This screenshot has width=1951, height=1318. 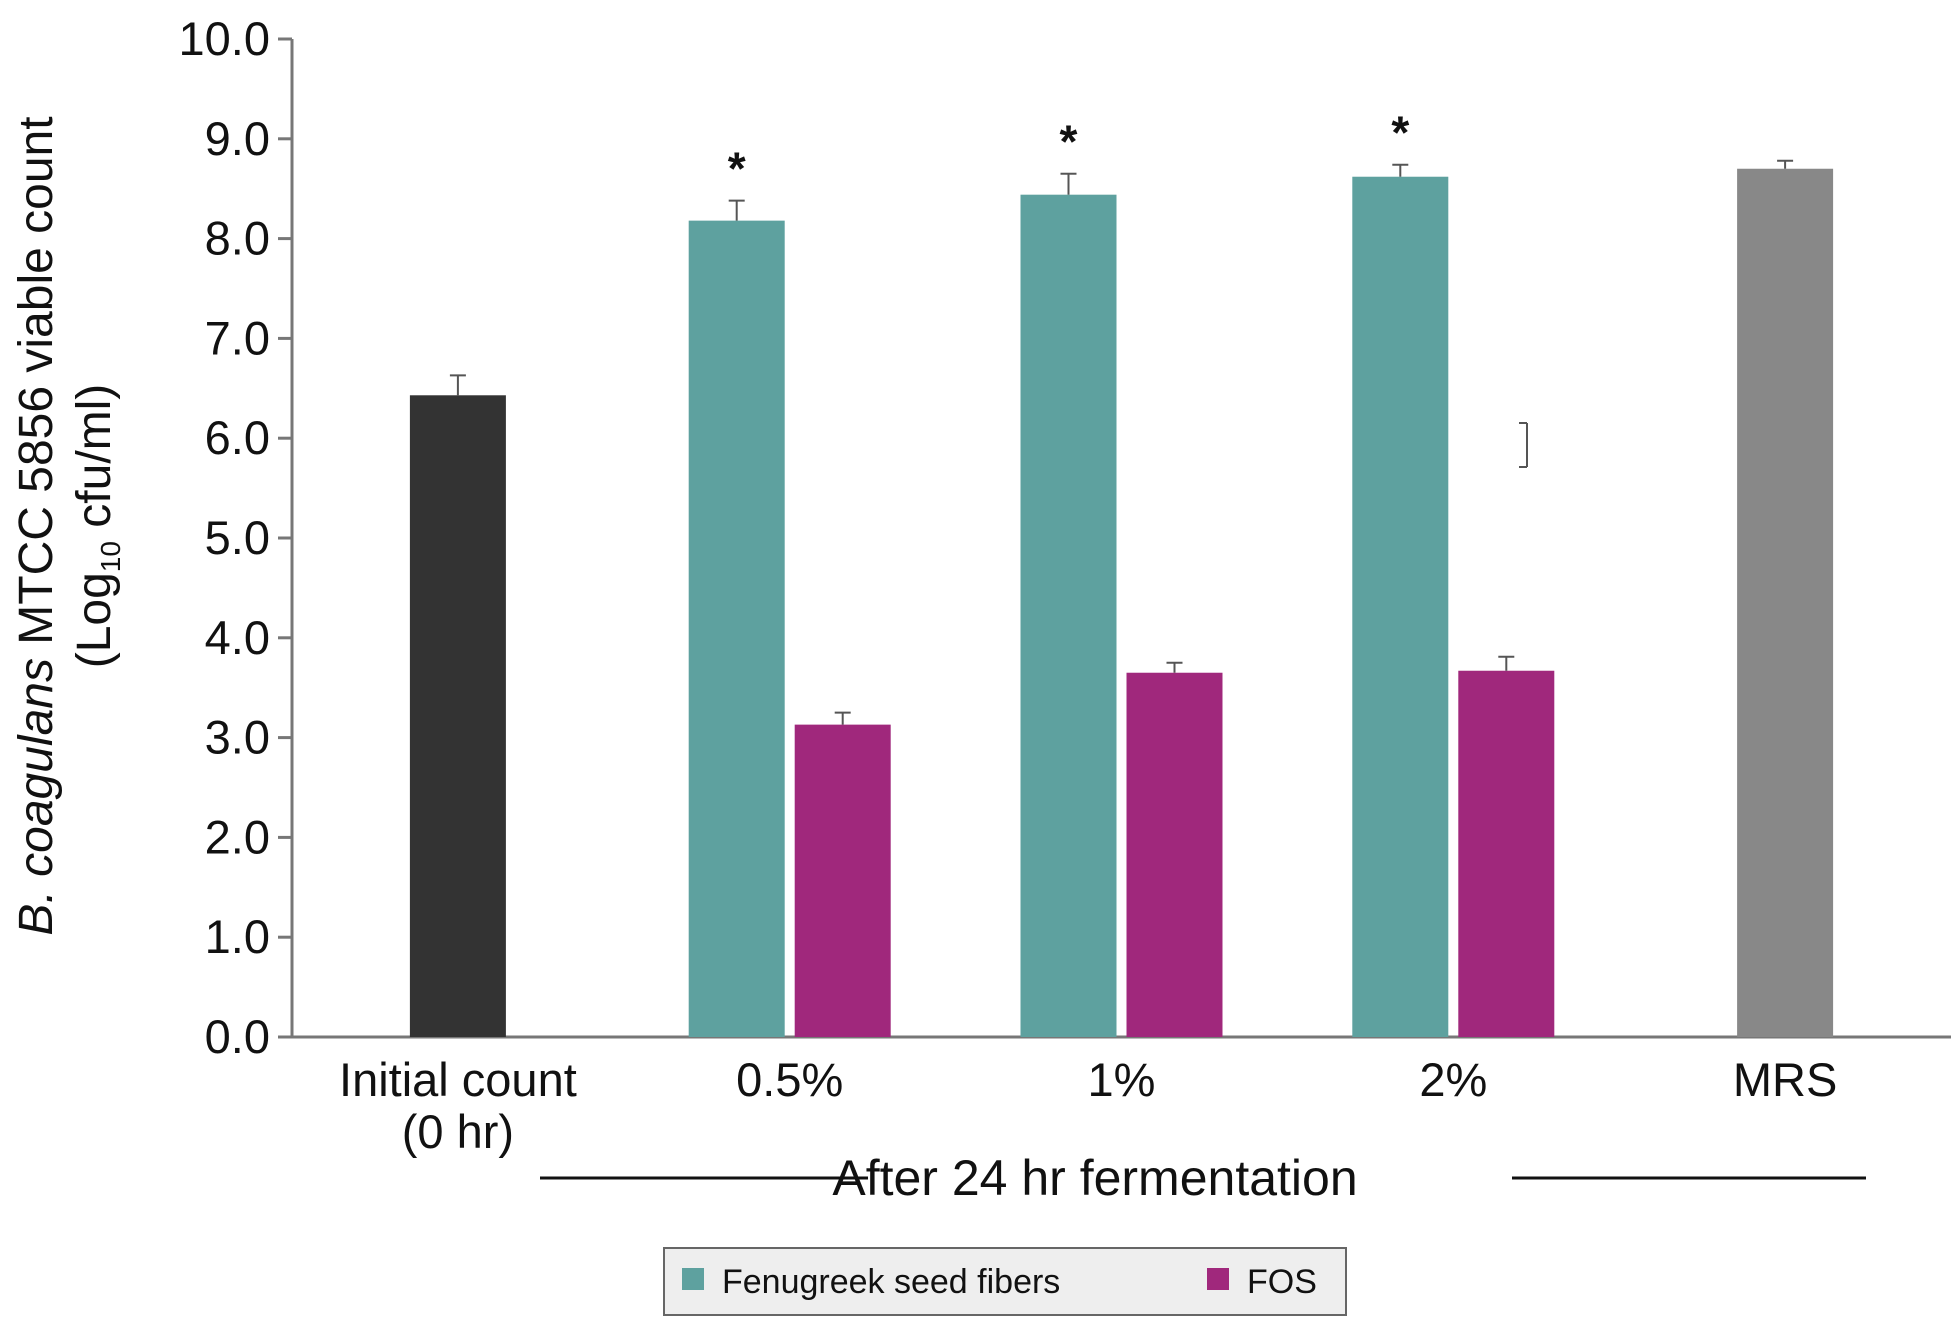 What do you see at coordinates (237, 1036) in the screenshot?
I see `y-tick-label: 0.0` at bounding box center [237, 1036].